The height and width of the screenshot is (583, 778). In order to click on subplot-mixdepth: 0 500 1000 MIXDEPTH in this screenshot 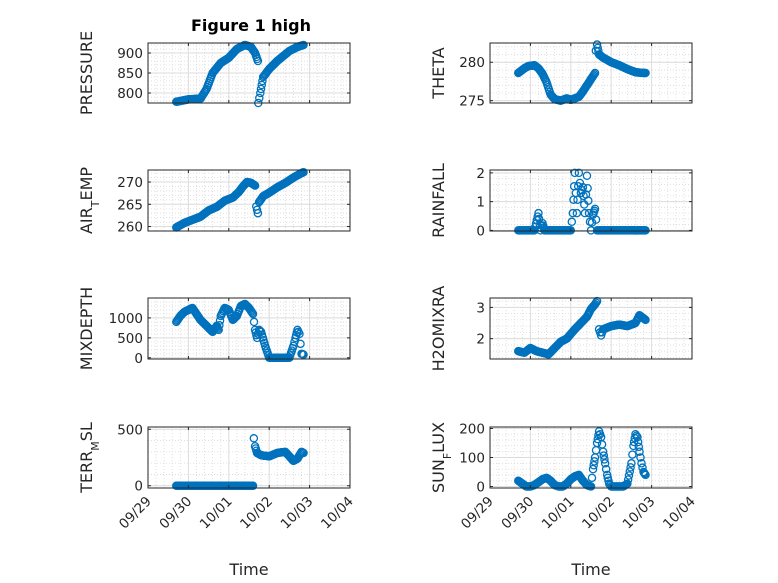, I will do `click(214, 328)`.